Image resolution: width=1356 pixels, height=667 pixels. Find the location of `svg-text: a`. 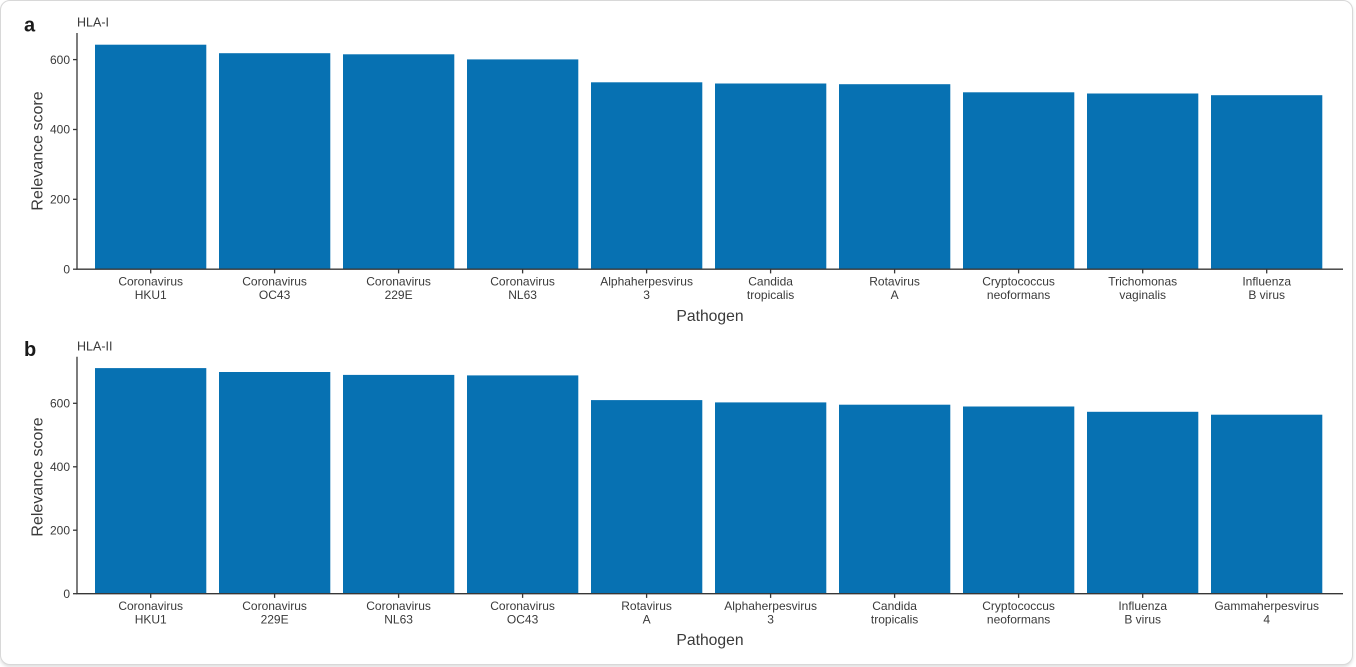

svg-text: a is located at coordinates (30, 26).